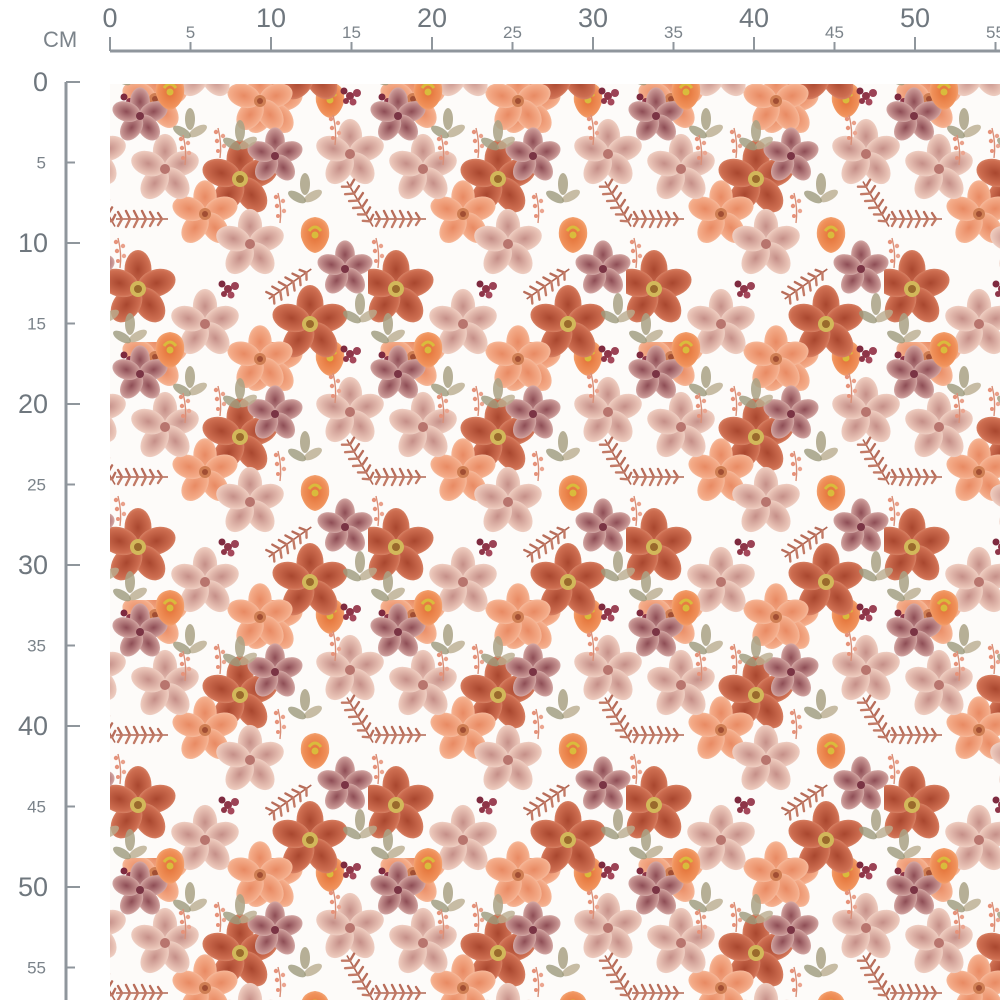 This screenshot has height=1000, width=1000. Describe the element at coordinates (40, 82) in the screenshot. I see `vertical-tick-label: 0` at that location.